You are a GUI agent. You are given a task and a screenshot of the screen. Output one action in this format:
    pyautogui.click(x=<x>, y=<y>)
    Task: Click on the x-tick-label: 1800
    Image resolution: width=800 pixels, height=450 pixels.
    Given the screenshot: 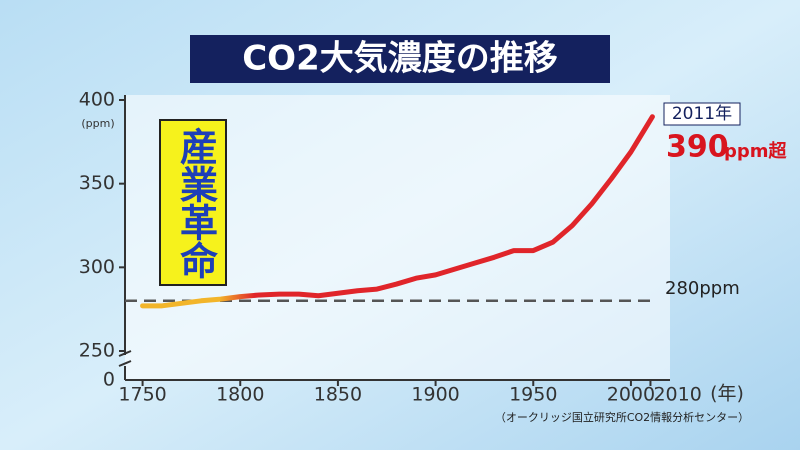 What is the action you would take?
    pyautogui.click(x=240, y=395)
    